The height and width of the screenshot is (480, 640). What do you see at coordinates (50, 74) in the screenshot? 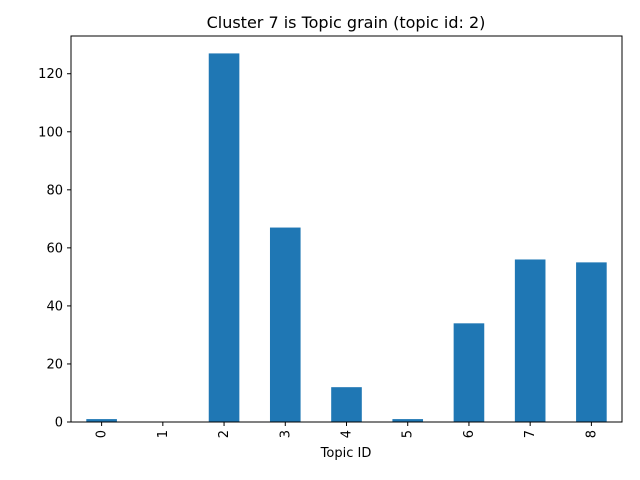
I see `y-tick-label: 120` at bounding box center [50, 74].